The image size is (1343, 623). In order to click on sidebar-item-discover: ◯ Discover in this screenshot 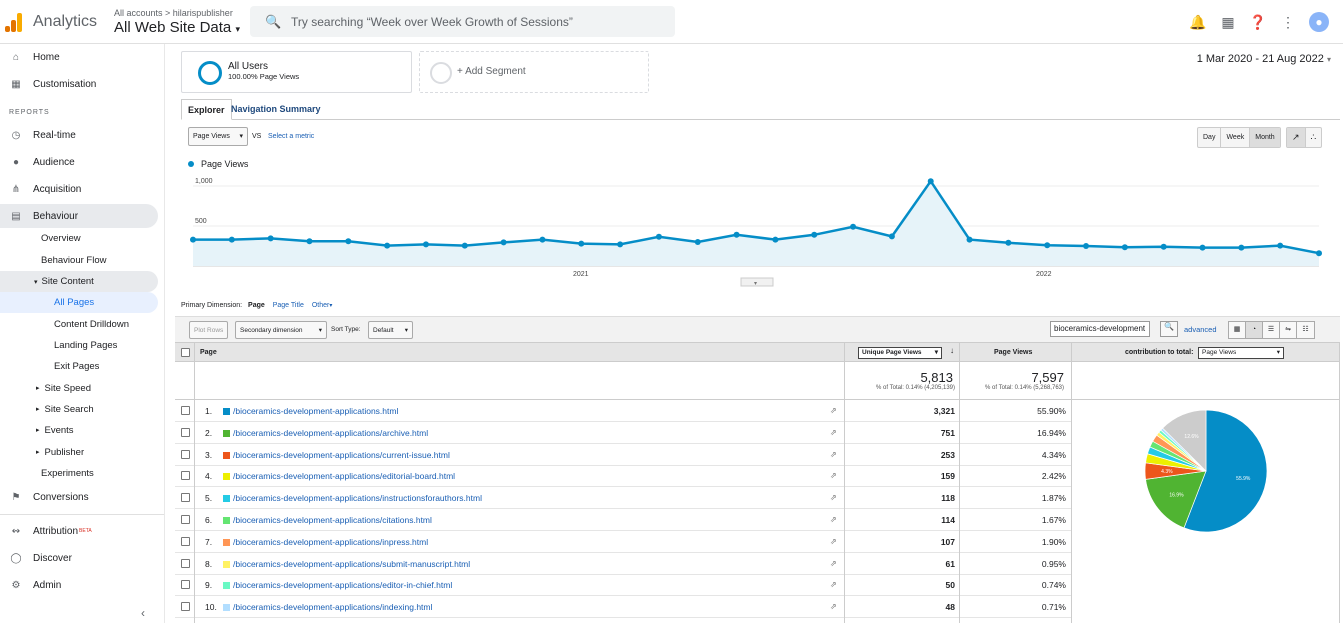, I will do `click(79, 558)`.